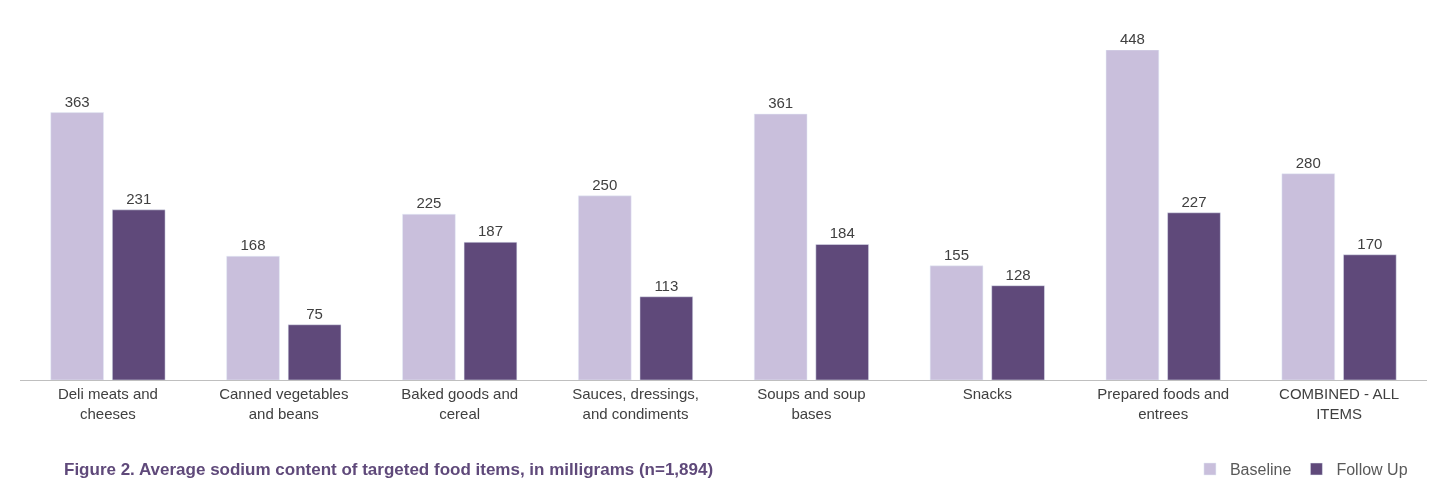  What do you see at coordinates (635, 403) in the screenshot?
I see `x-tick-label: Sauces, dressings, and condiments` at bounding box center [635, 403].